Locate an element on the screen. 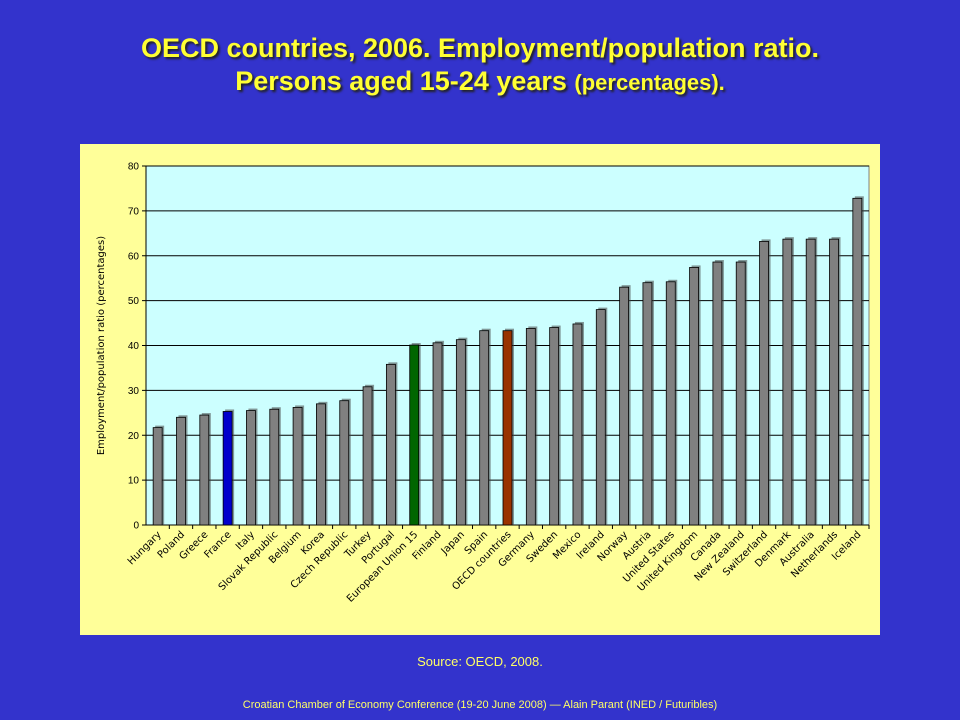  x-tick-label: Hungary is located at coordinates (145, 548).